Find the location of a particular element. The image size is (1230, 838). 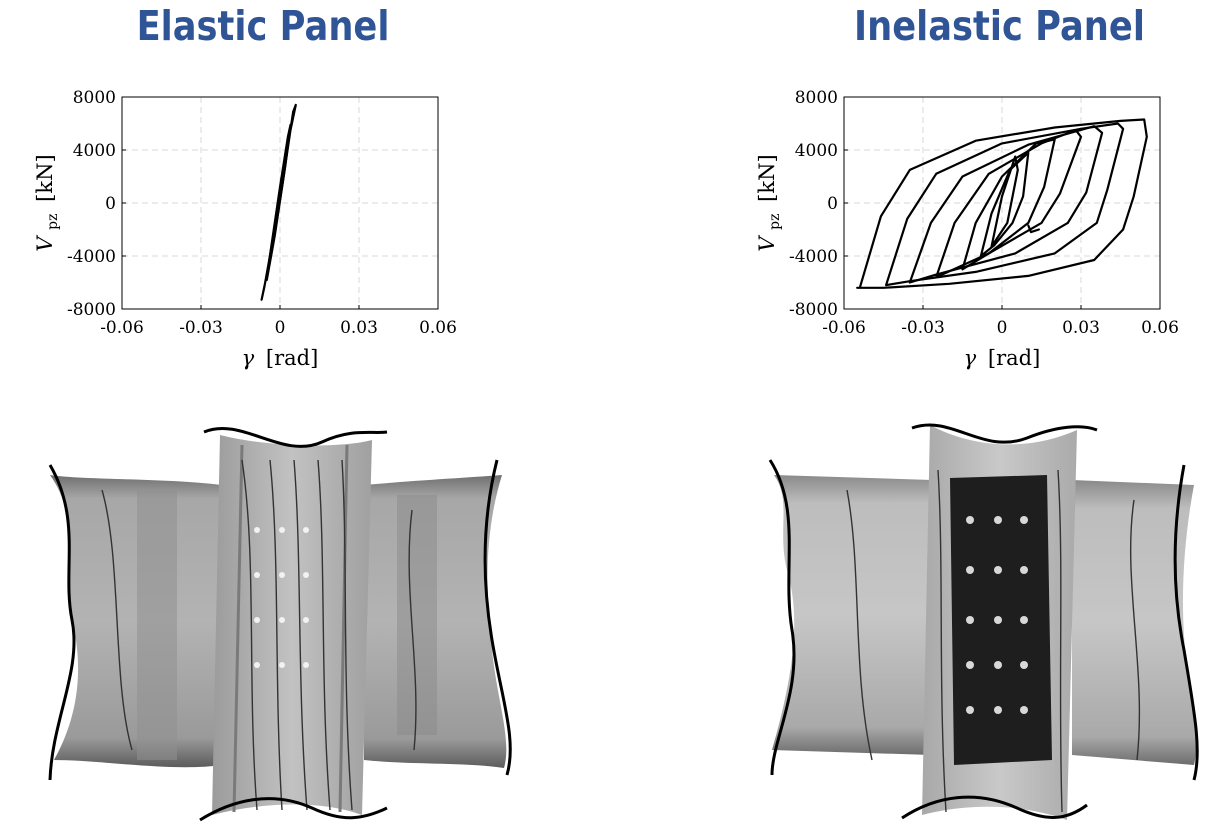

column is located at coordinates (292, 625).